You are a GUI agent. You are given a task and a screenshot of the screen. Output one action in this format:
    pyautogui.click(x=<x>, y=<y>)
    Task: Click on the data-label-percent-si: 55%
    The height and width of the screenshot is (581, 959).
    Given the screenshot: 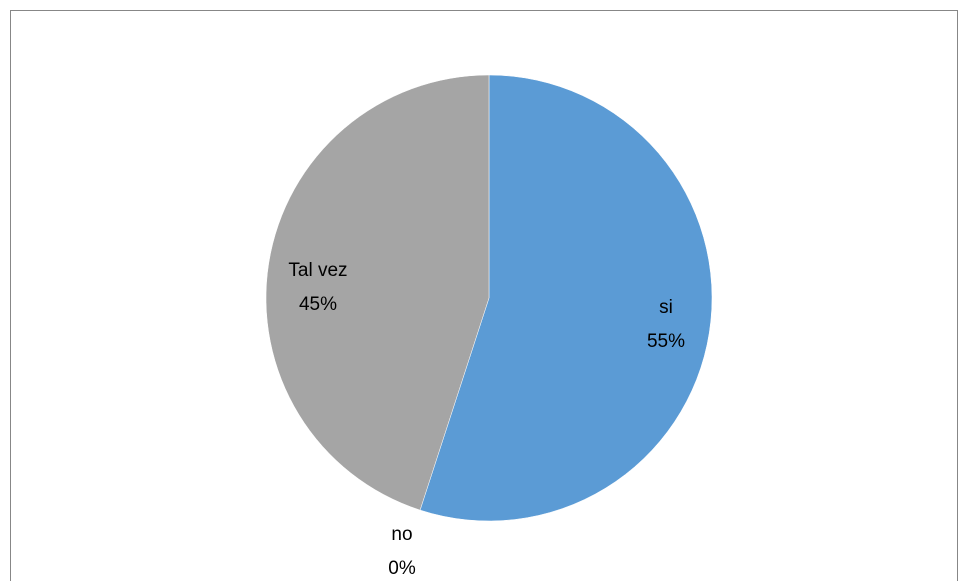 What is the action you would take?
    pyautogui.click(x=666, y=341)
    